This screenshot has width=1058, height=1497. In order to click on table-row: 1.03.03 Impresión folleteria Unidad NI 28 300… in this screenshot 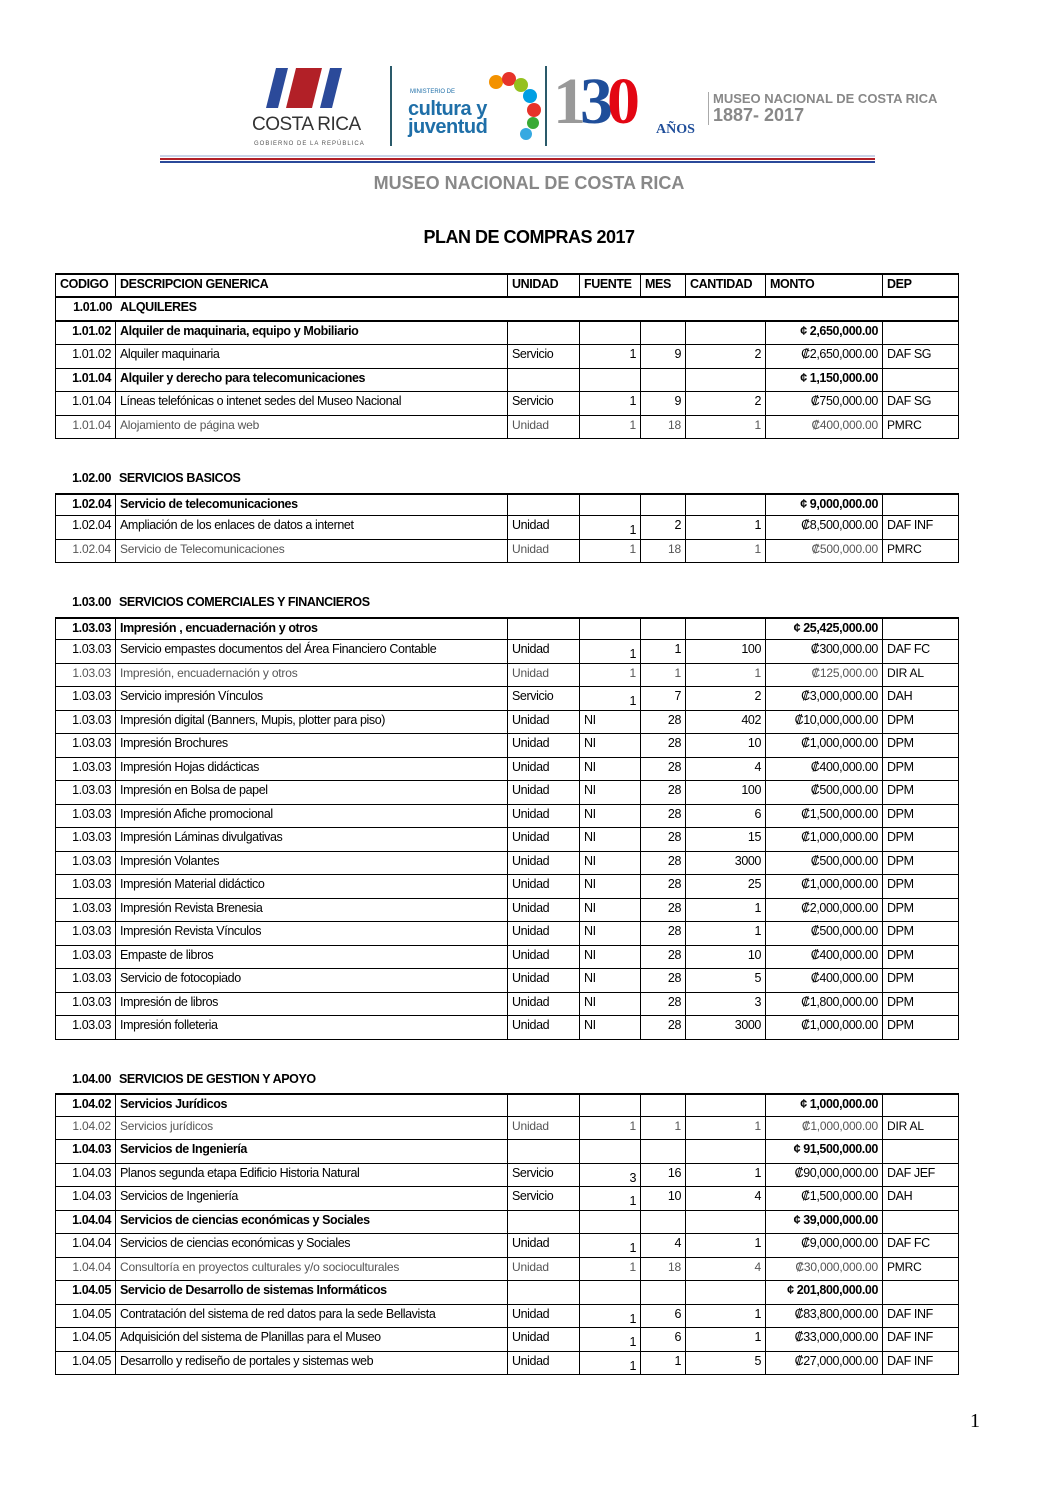, I will do `click(507, 1028)`.